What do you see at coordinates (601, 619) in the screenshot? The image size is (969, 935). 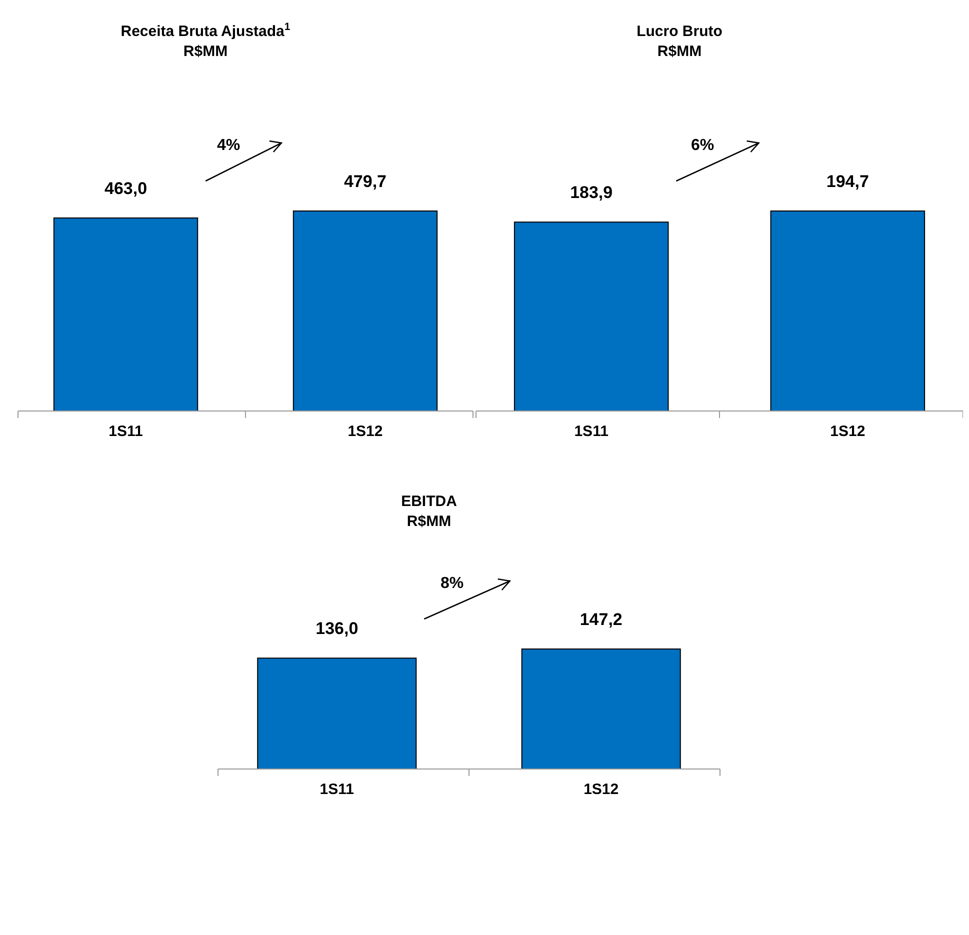 I see `data-label: 147,2` at bounding box center [601, 619].